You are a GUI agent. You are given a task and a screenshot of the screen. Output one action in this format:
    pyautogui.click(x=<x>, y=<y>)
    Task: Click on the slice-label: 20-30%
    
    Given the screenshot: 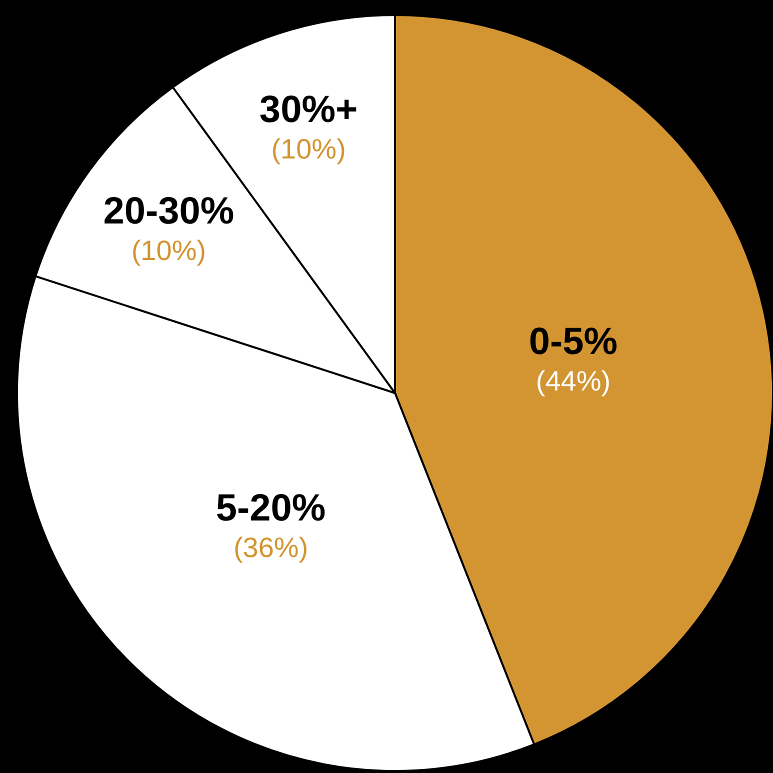 What is the action you would take?
    pyautogui.click(x=168, y=211)
    